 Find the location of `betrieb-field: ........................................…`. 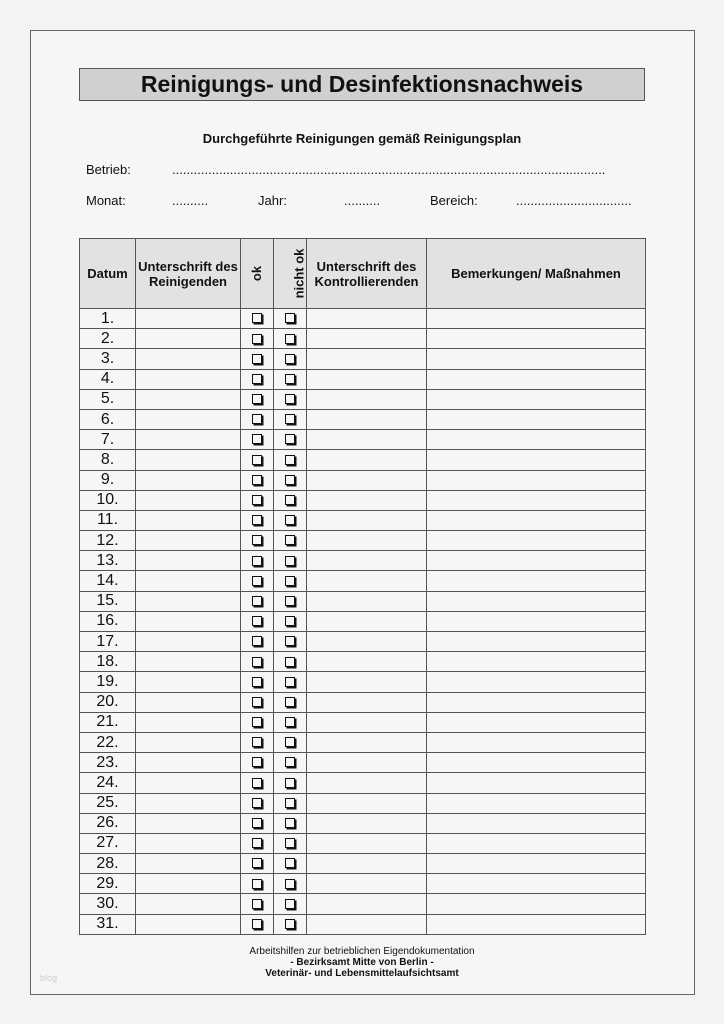

betrieb-field: ........................................… is located at coordinates (389, 169).